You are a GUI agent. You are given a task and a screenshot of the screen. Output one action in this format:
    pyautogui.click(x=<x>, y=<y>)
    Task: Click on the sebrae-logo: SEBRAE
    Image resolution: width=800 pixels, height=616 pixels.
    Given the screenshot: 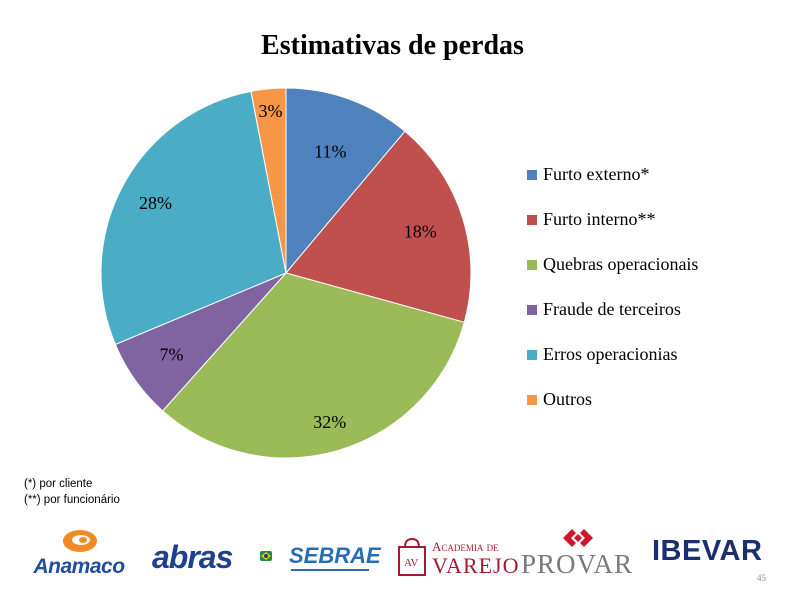 What is the action you would take?
    pyautogui.click(x=335, y=557)
    